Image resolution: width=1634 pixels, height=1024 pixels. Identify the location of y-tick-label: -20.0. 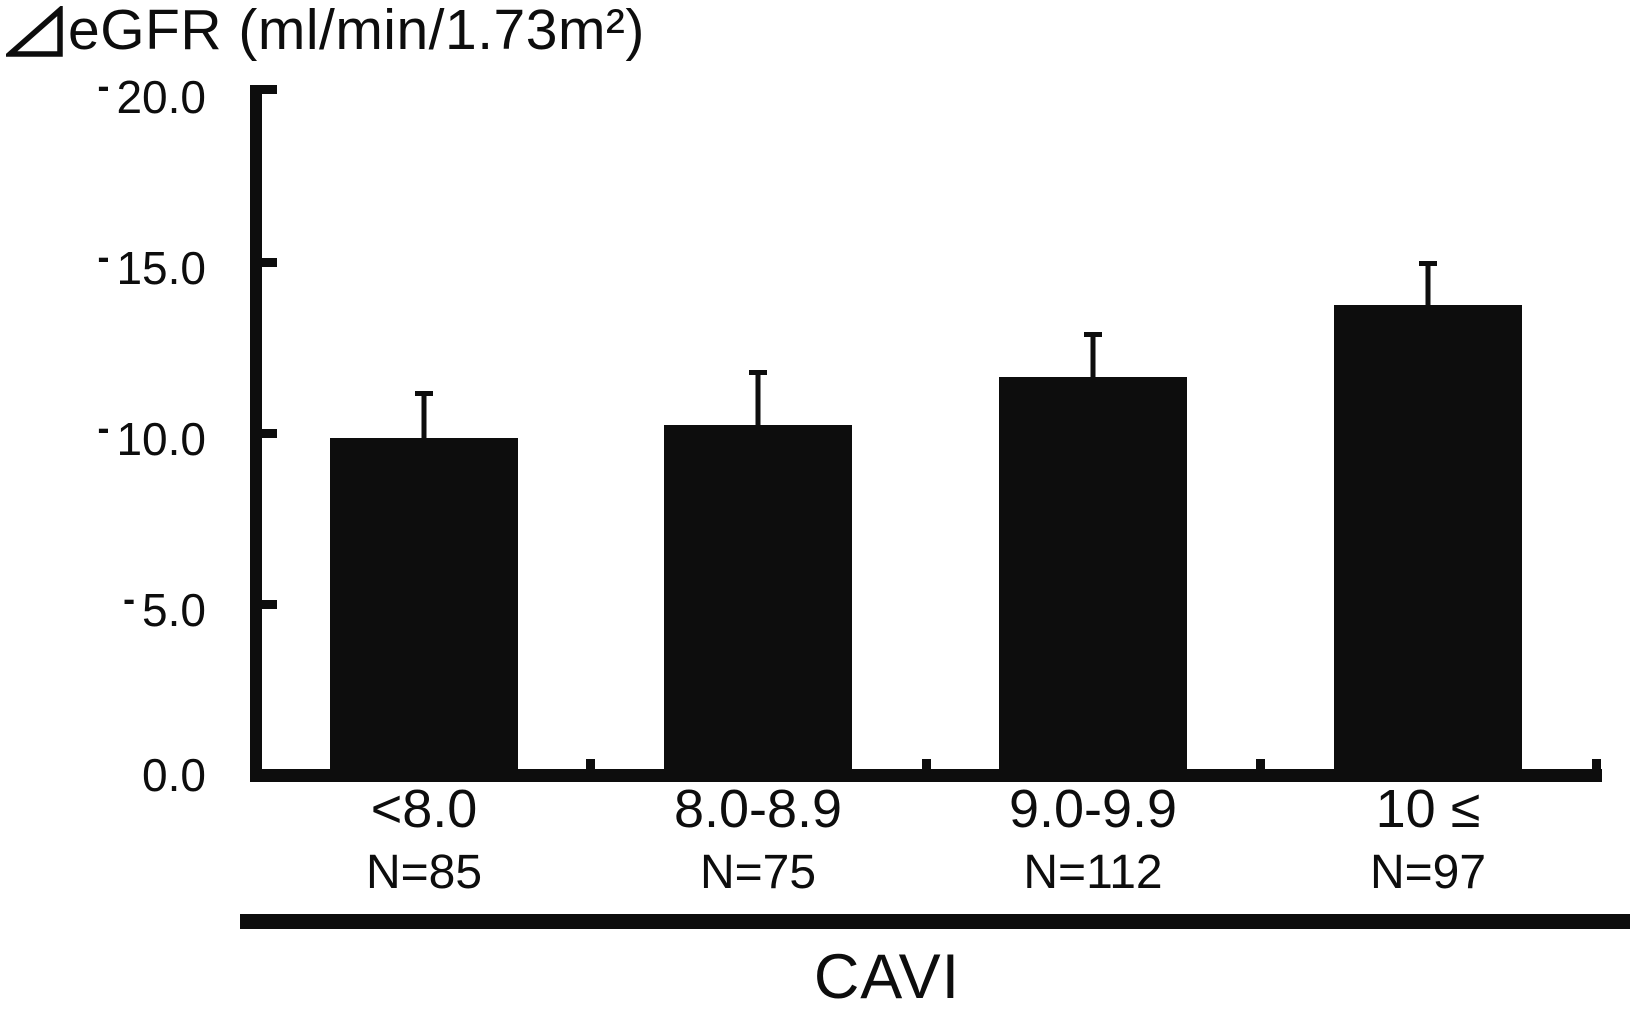
(103, 95).